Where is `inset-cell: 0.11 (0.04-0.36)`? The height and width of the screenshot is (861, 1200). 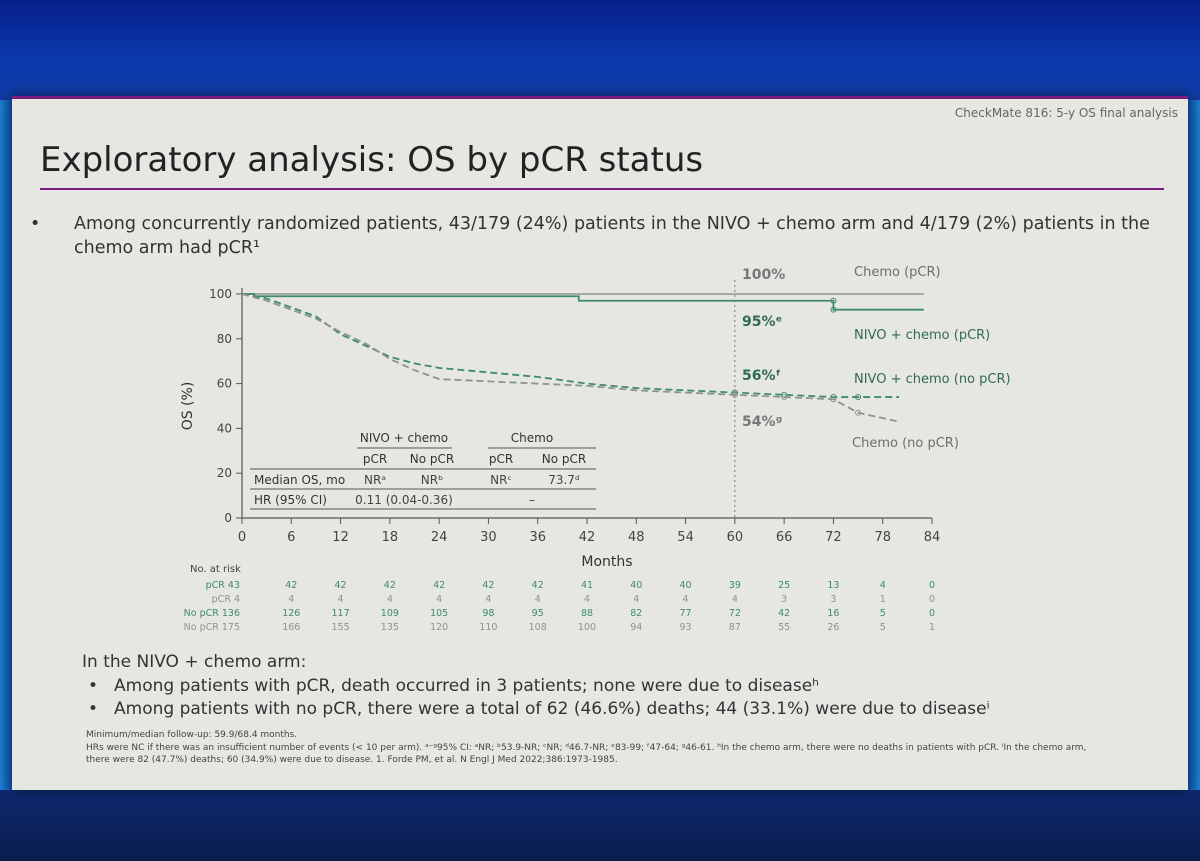
inset-cell: 0.11 (0.04-0.36) is located at coordinates (404, 500).